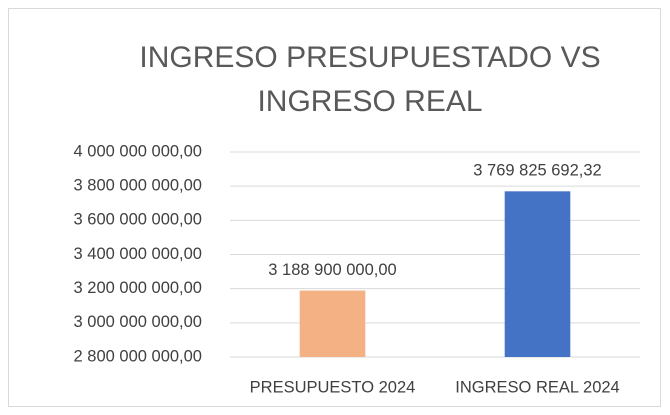 The width and height of the screenshot is (670, 415). Describe the element at coordinates (138, 254) in the screenshot. I see `y-tick-label: 3 400 000 000,00` at that location.